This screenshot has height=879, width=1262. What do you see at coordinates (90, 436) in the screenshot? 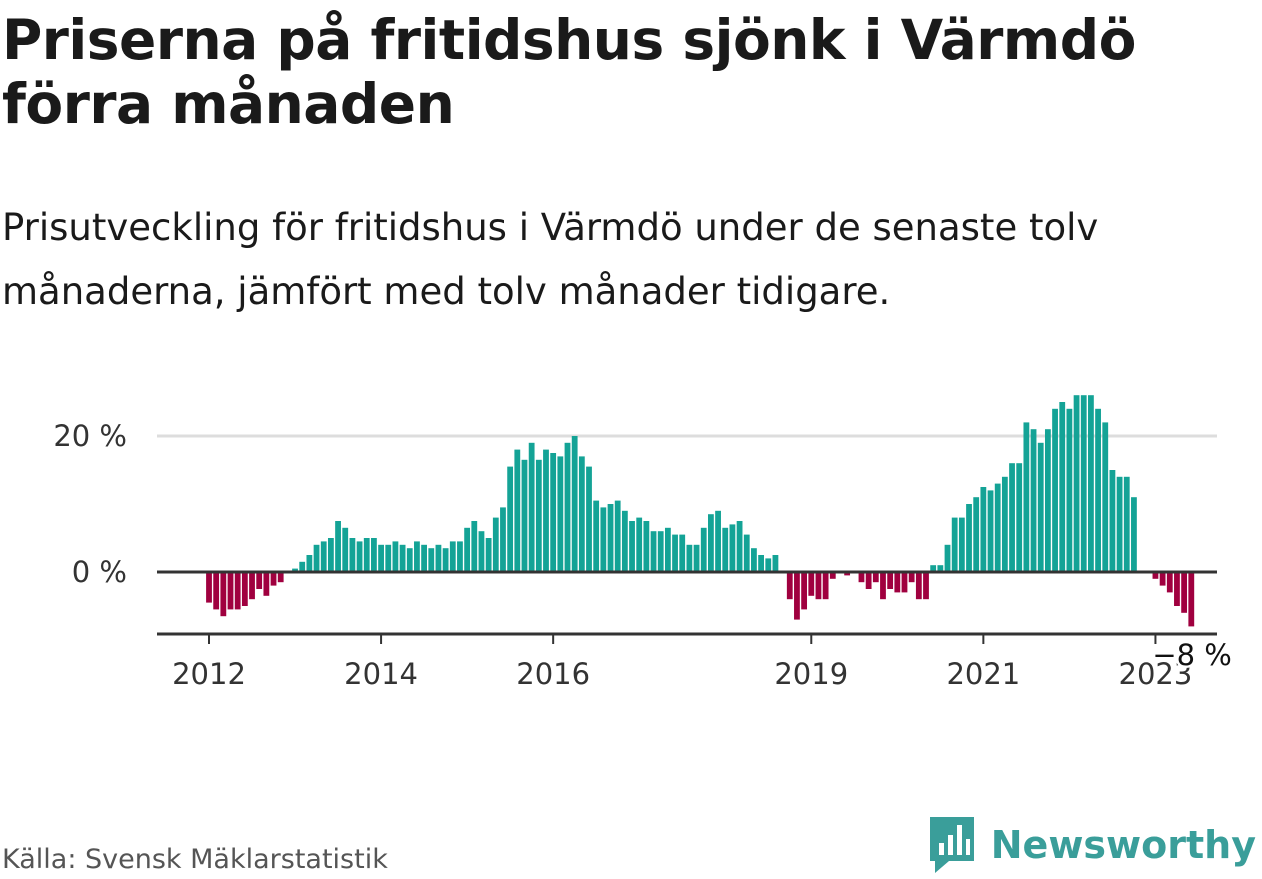
I see `y-tick-label: 20 %` at bounding box center [90, 436].